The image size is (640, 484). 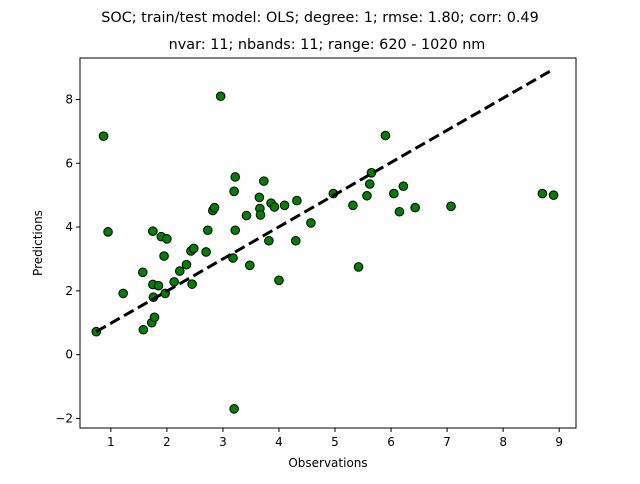 What do you see at coordinates (64, 418) in the screenshot?
I see `y-tick-label: −2` at bounding box center [64, 418].